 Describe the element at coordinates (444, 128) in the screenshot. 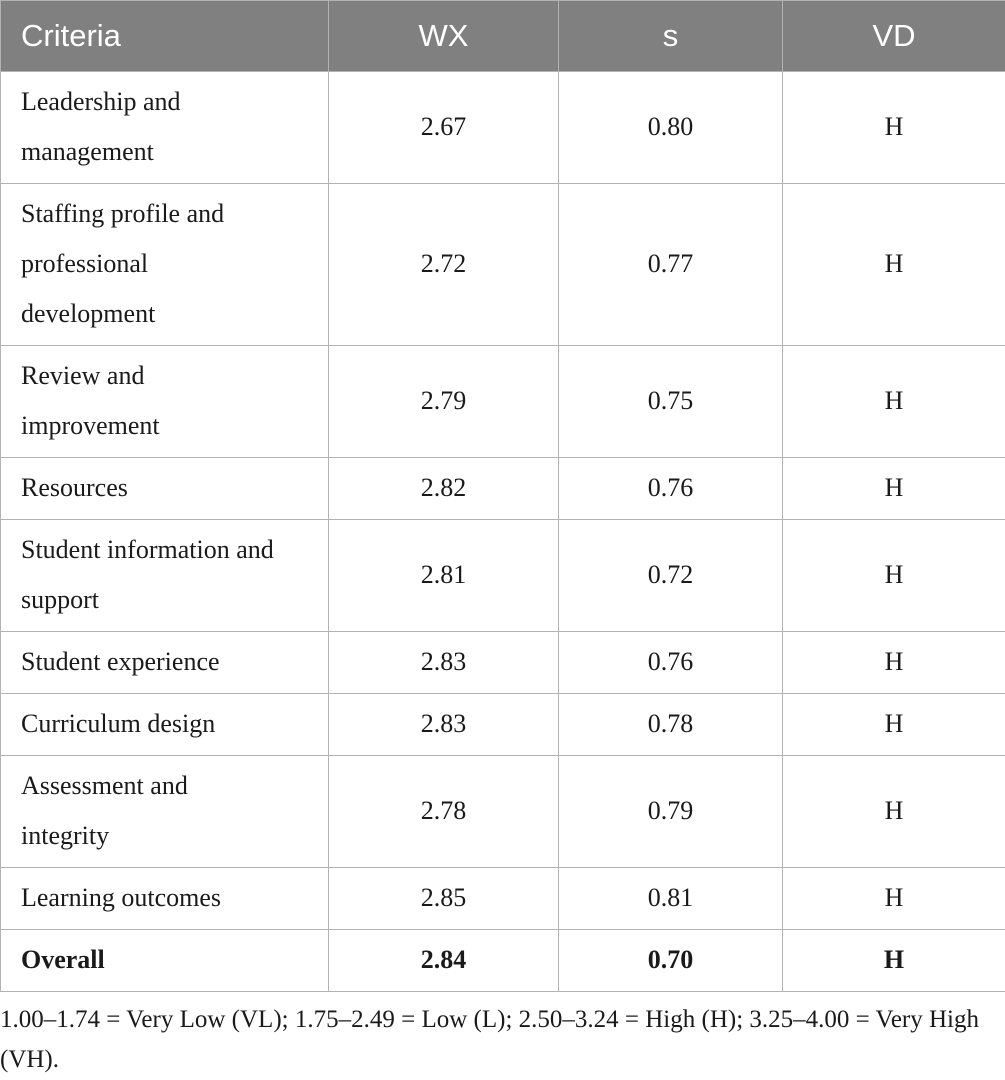

I see `value-cell: 2.67` at that location.